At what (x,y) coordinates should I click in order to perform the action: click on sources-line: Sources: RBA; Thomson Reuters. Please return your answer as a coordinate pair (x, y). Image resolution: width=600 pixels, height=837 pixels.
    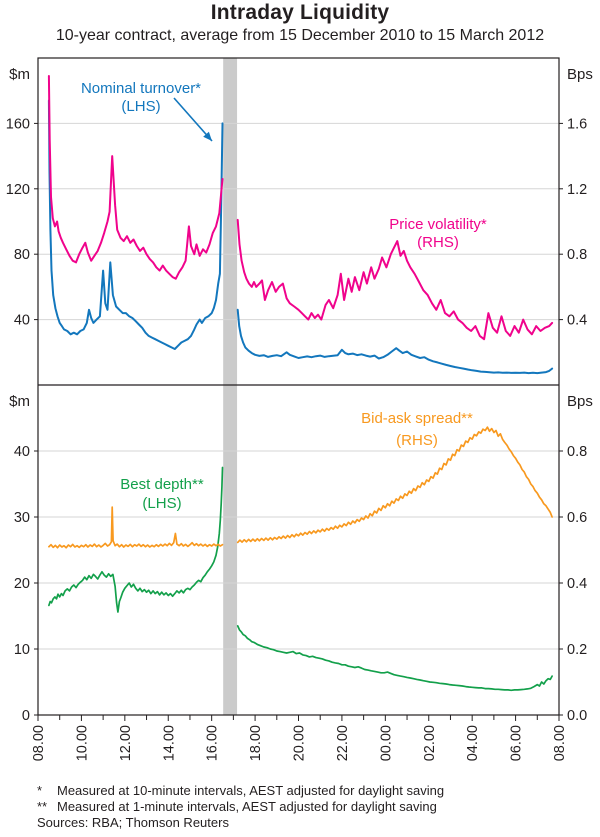
    Looking at the image, I should click on (133, 822).